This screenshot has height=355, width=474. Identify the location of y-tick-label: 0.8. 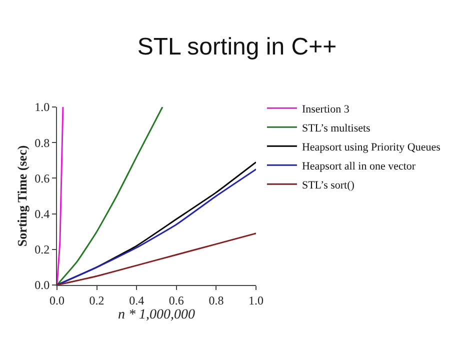
(42, 143).